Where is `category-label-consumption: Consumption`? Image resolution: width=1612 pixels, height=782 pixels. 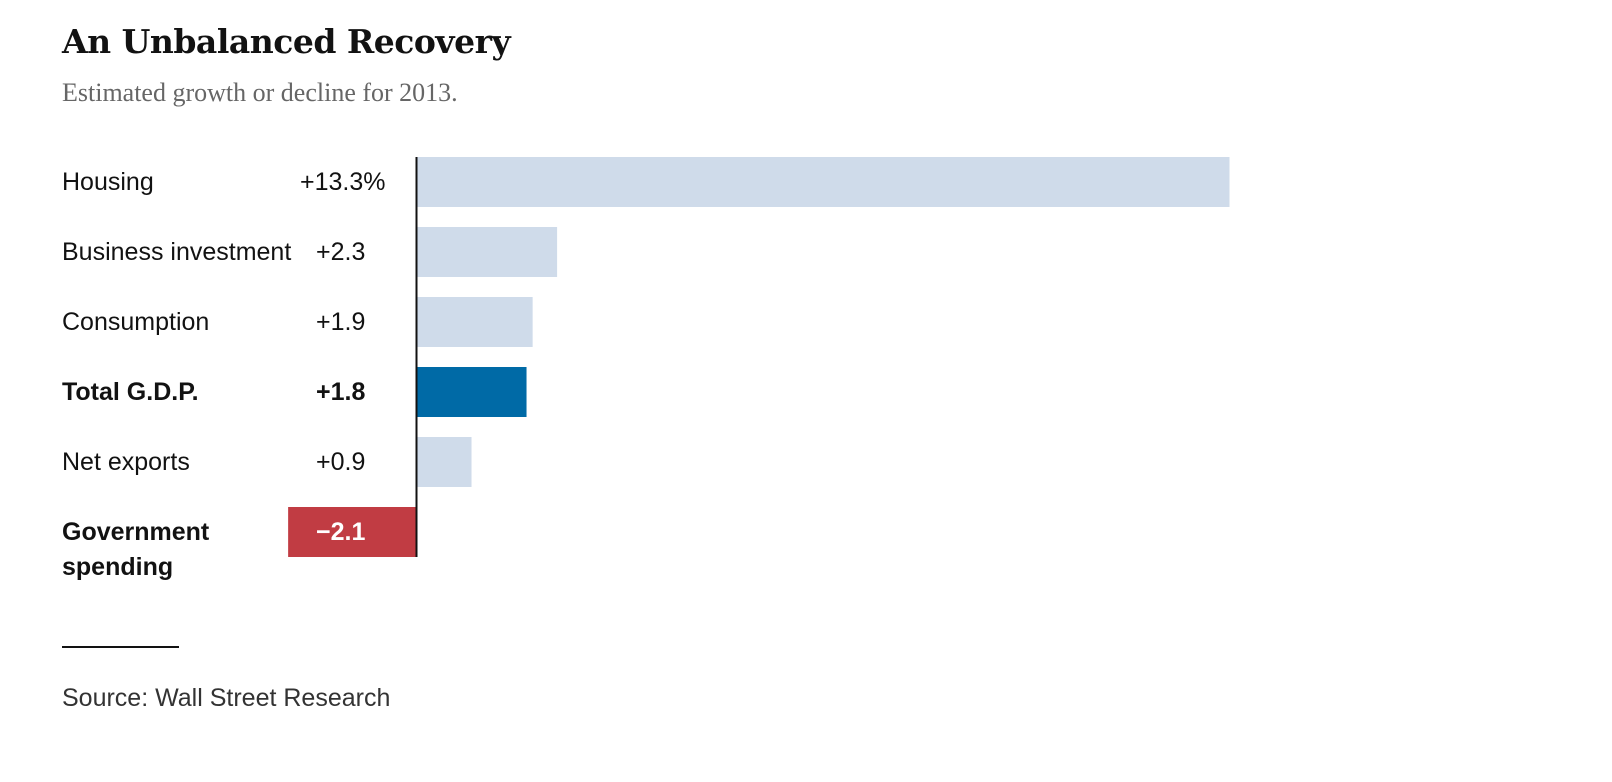 category-label-consumption: Consumption is located at coordinates (135, 322).